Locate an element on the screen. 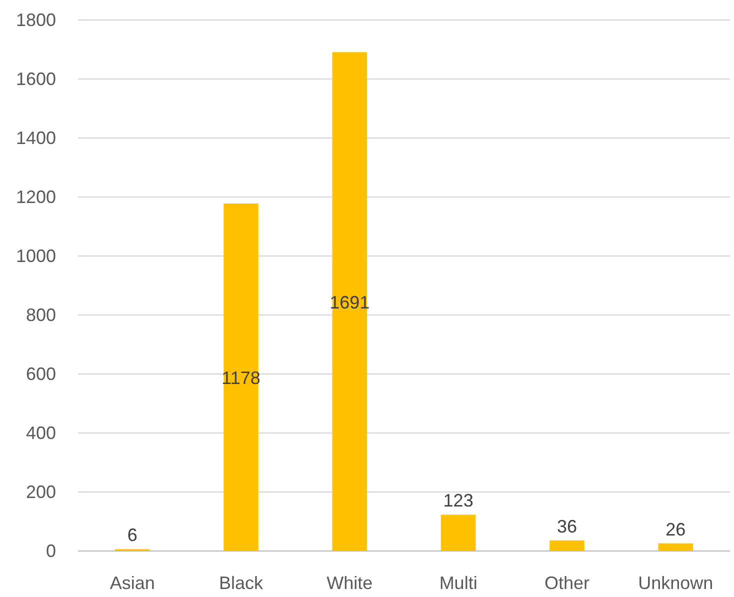  y-tick-label: 1600 is located at coordinates (36, 79).